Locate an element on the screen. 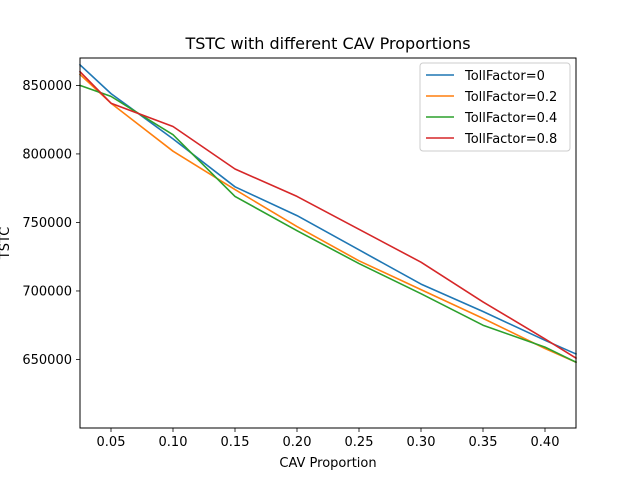  y-tick-label: 650000 is located at coordinates (47, 360).